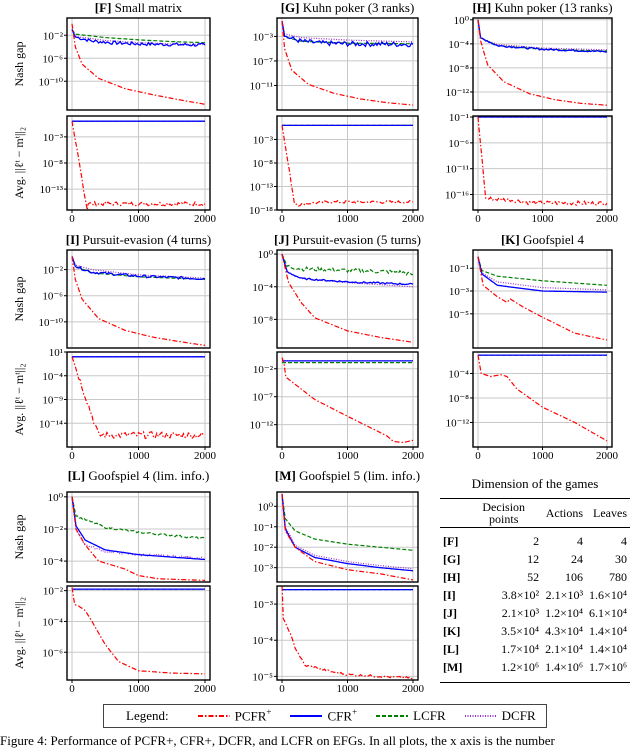  What do you see at coordinates (262, 62) in the screenshot?
I see `y-tick-label: 10⁻⁷` at bounding box center [262, 62].